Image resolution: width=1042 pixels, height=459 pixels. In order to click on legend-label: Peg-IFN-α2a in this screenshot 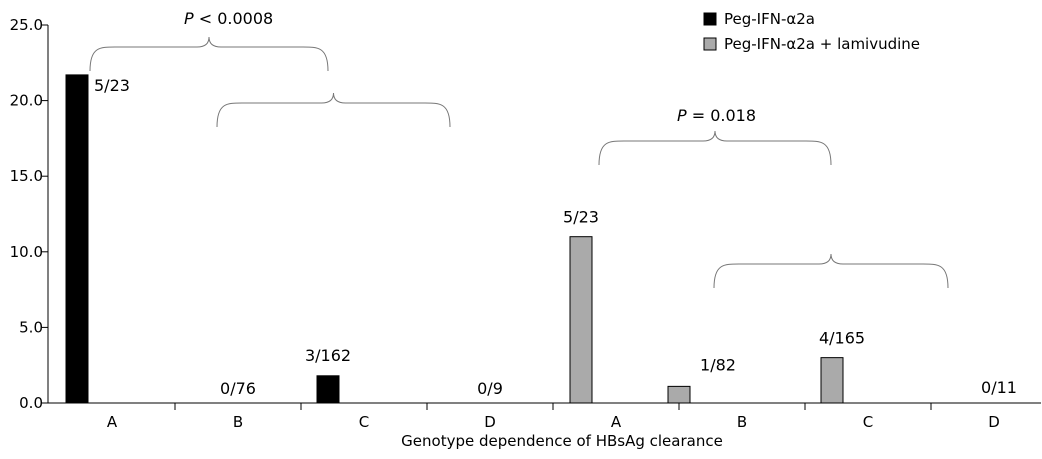, I will do `click(769, 19)`.